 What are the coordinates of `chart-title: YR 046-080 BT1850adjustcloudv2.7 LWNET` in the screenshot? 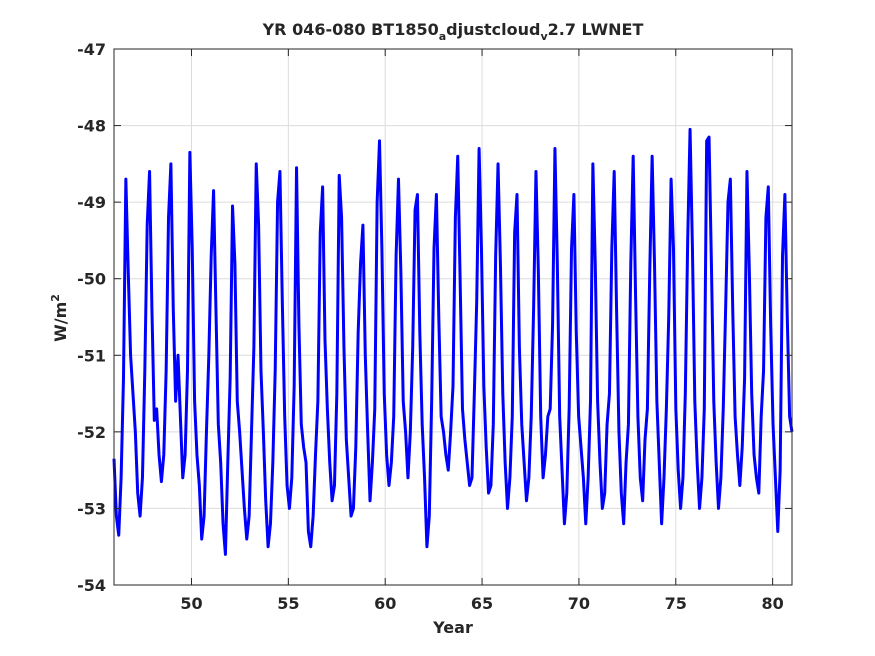 It's located at (453, 31).